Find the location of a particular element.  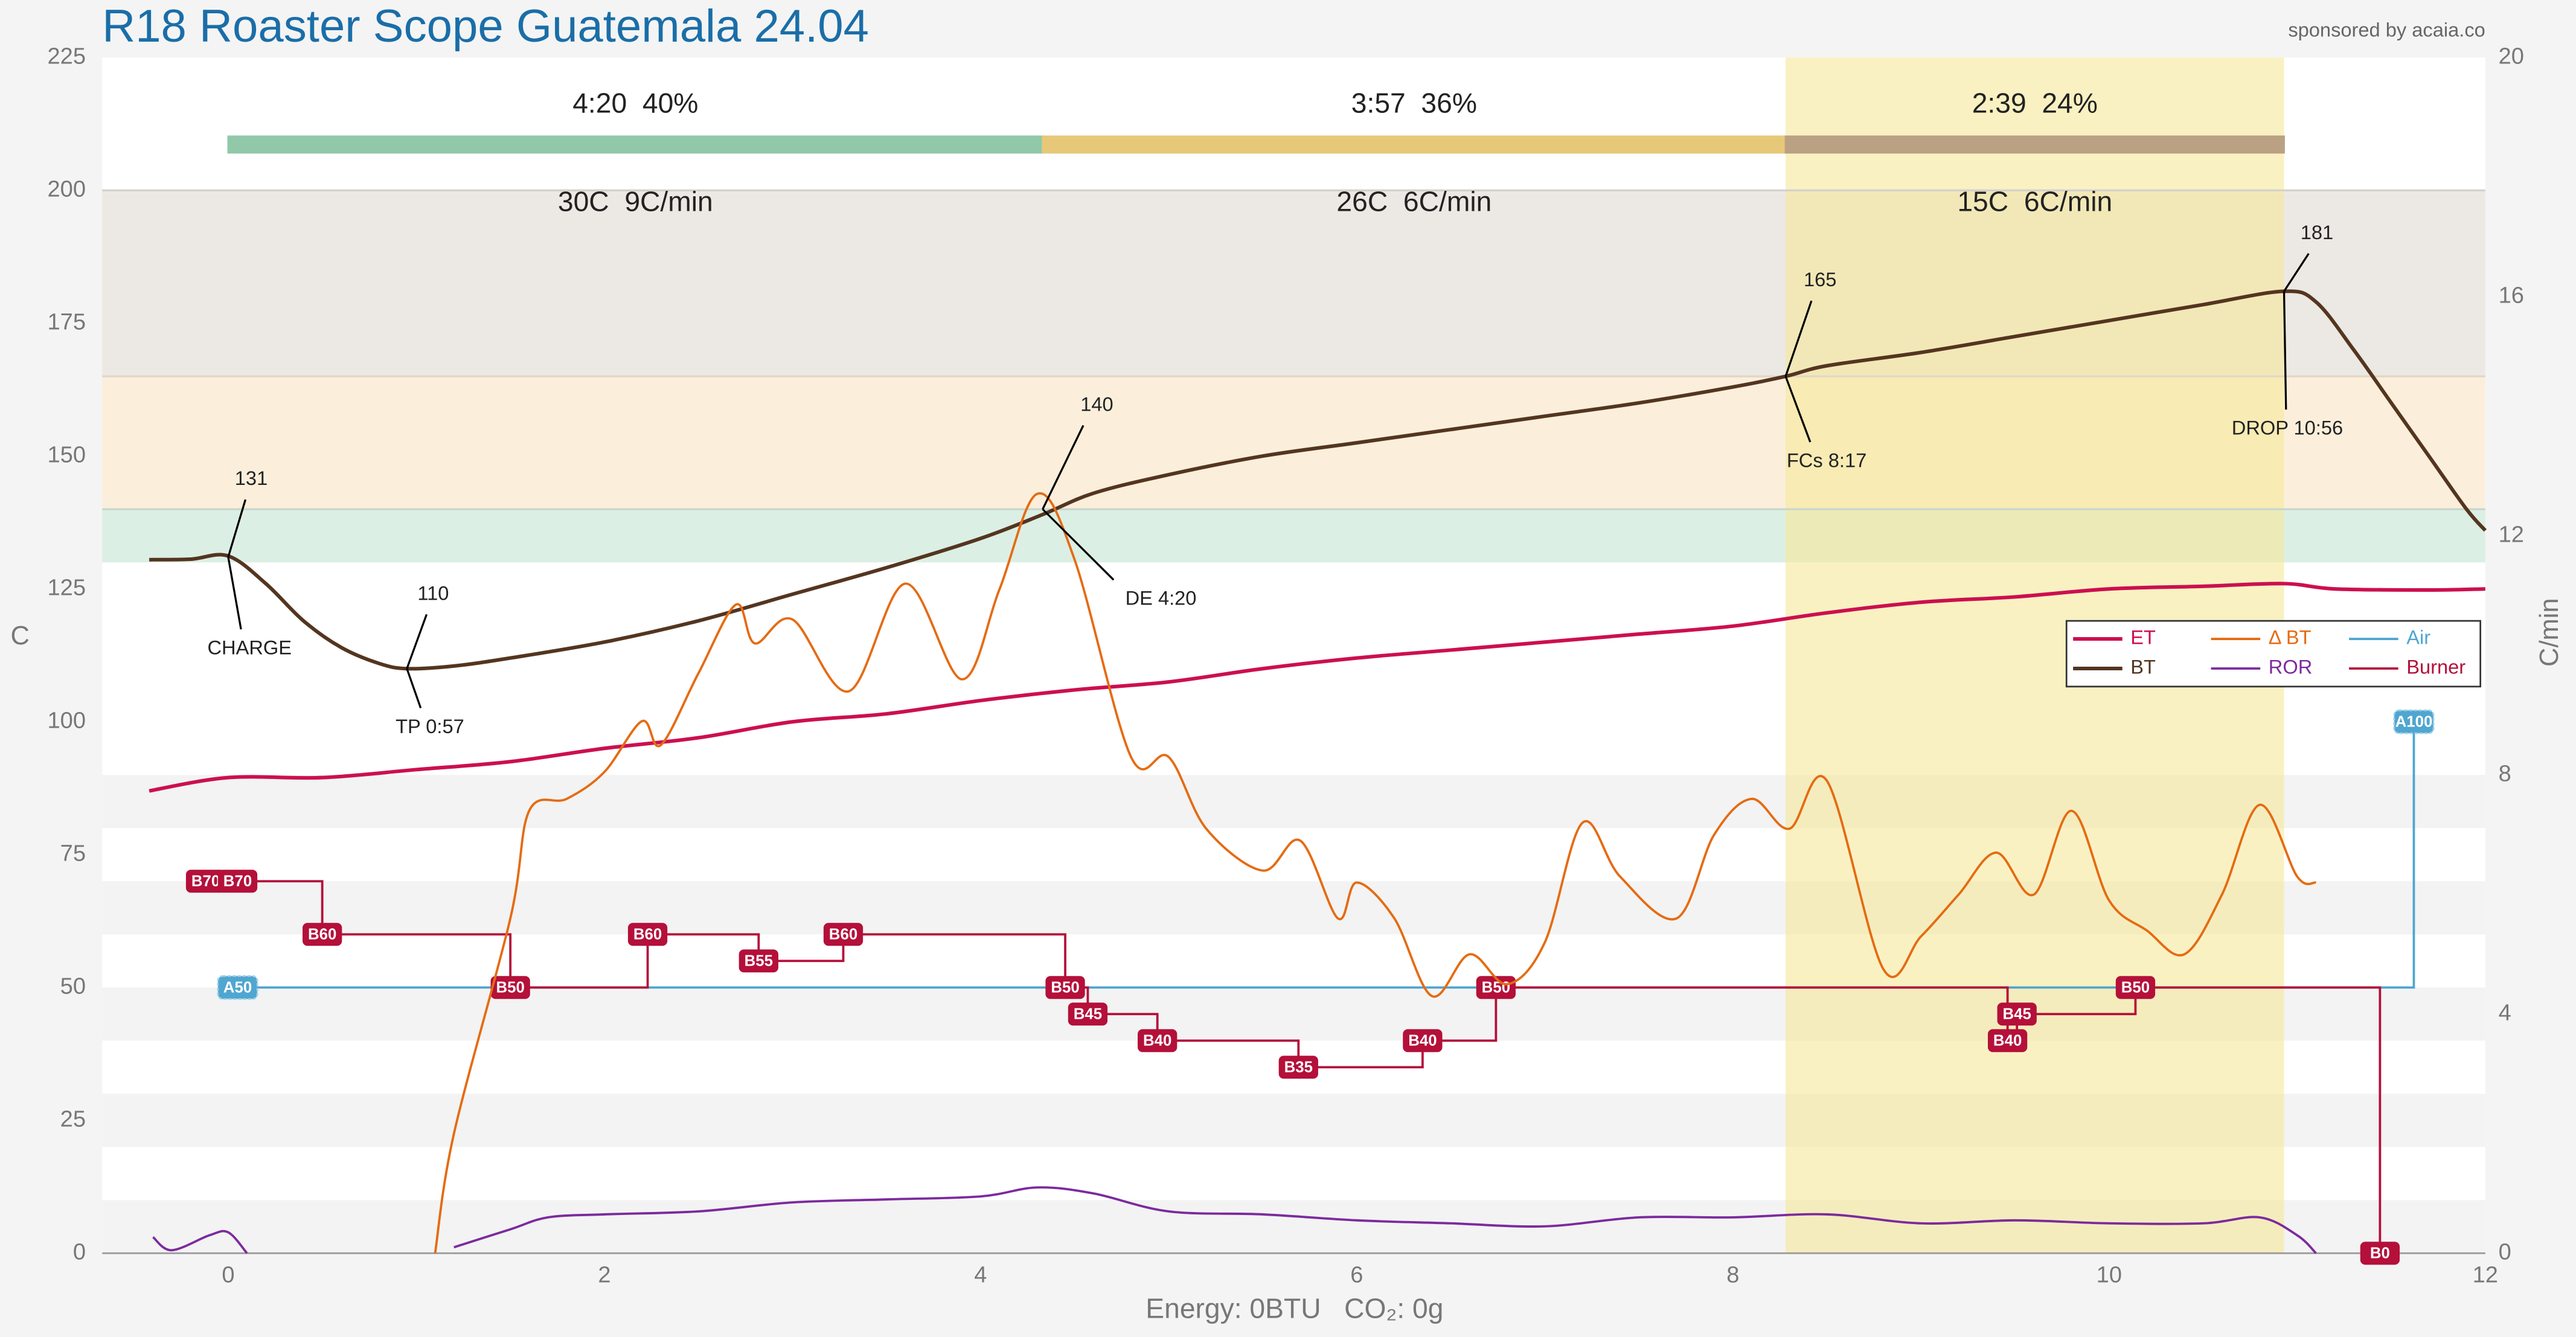

y-tick-label: 25 is located at coordinates (73, 1119).